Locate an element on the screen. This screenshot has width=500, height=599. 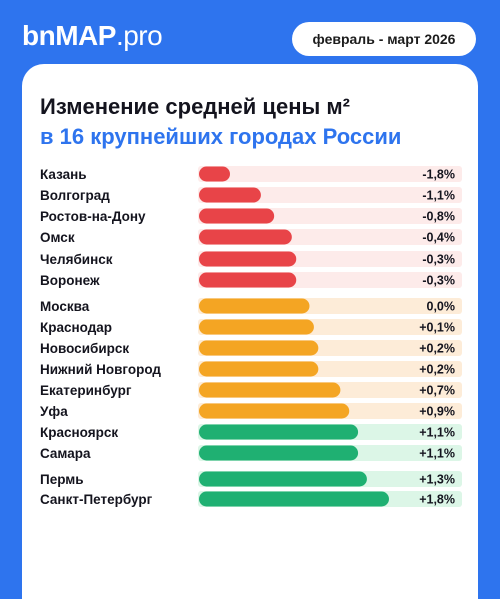
city-label: Красноярск is located at coordinates (79, 432).